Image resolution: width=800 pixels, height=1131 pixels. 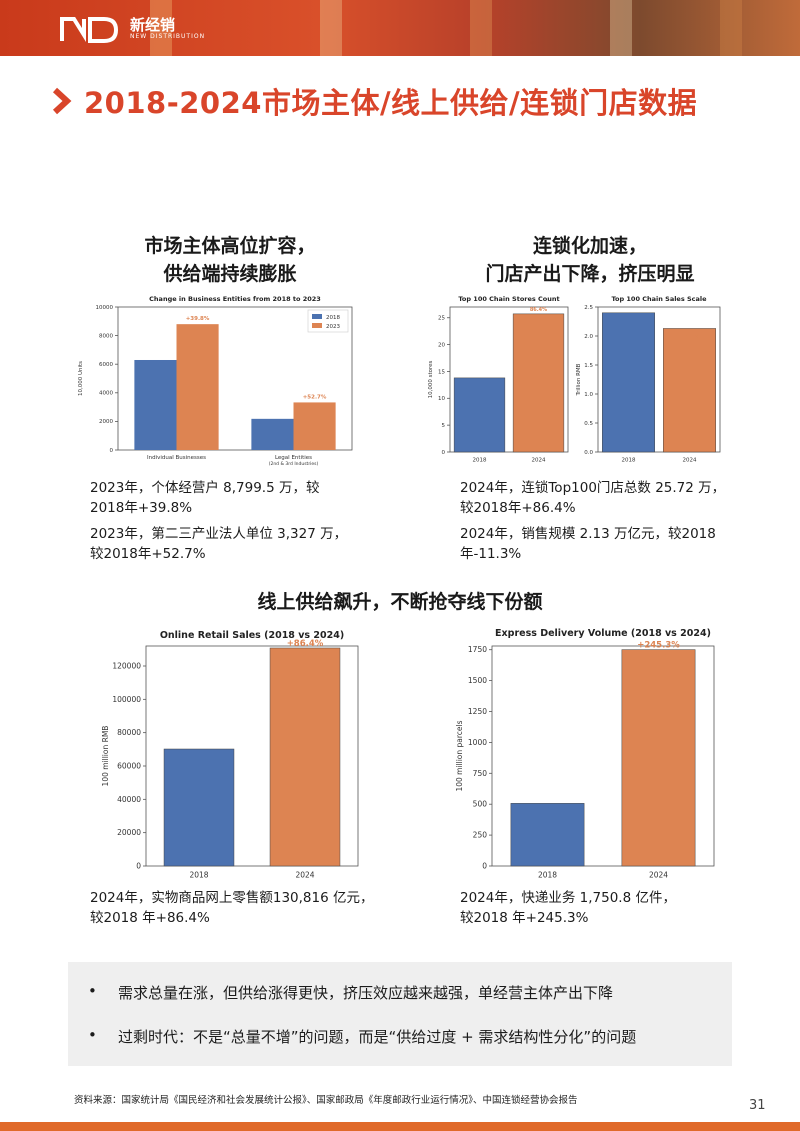 What do you see at coordinates (81, 378) in the screenshot?
I see `y-axis-label: 10,000 Units` at bounding box center [81, 378].